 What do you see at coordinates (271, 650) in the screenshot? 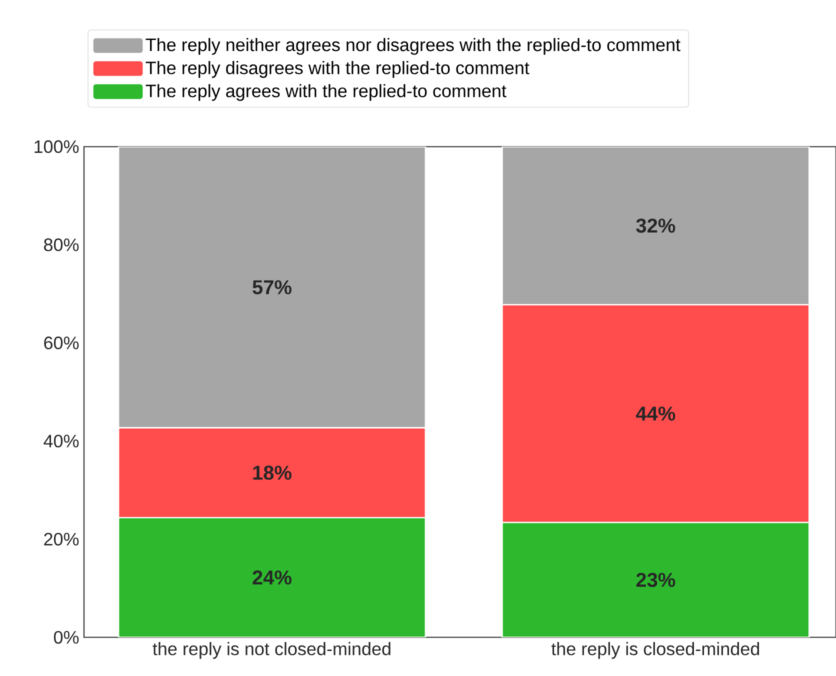
I see `x-tick-label: the reply is not closed-minded` at bounding box center [271, 650].